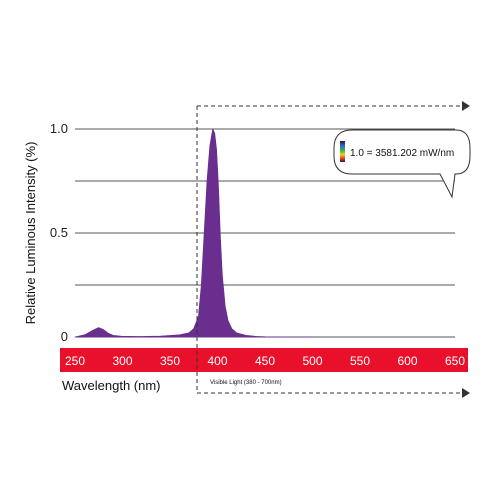 This screenshot has width=500, height=500. I want to click on y-tick-label: 0, so click(64, 336).